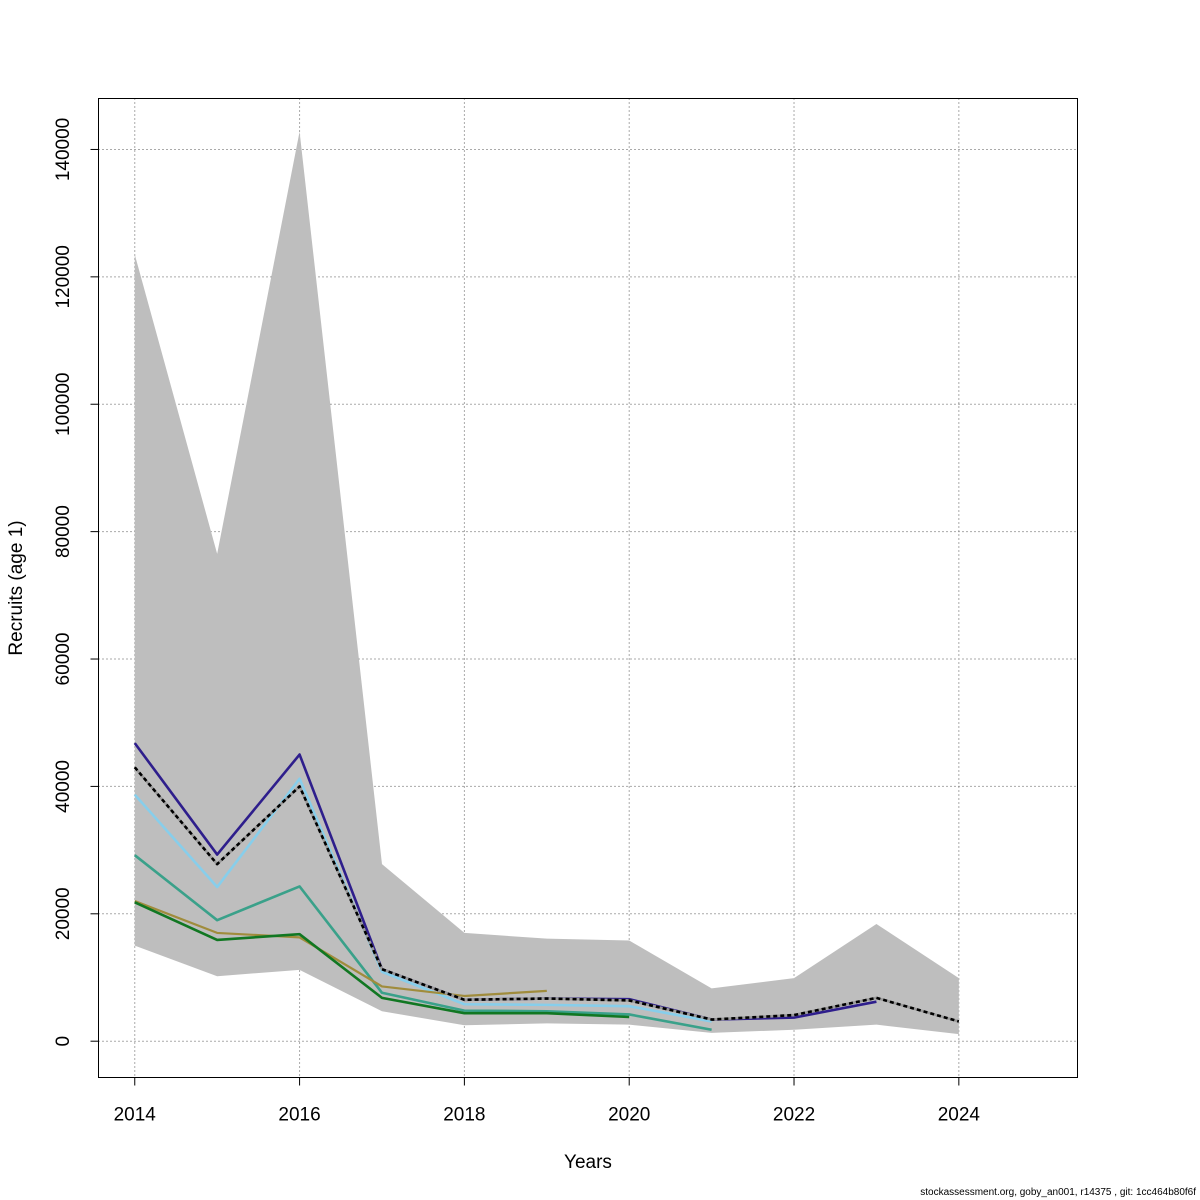 The image size is (1200, 1200). What do you see at coordinates (63, 659) in the screenshot?
I see `y-tick-label-60000: 60000` at bounding box center [63, 659].